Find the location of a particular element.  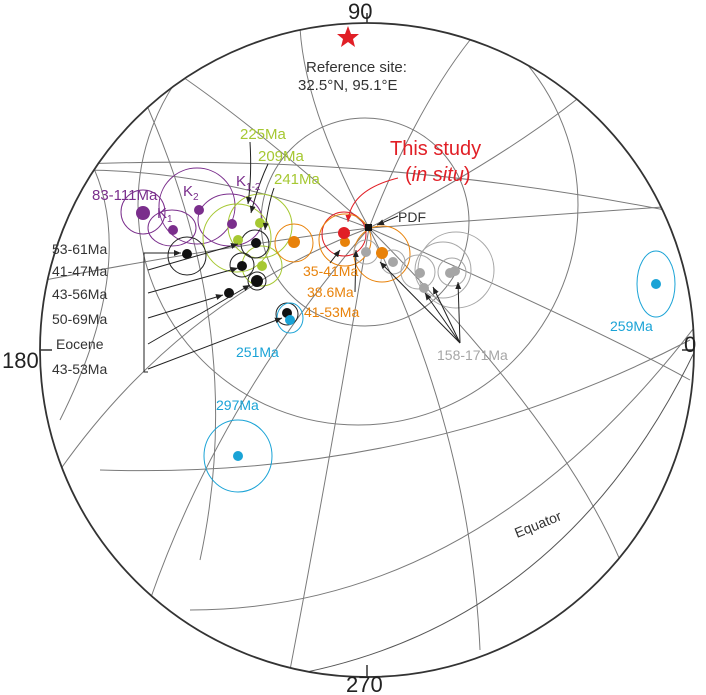

axis-label-left: 180 is located at coordinates (20, 360).